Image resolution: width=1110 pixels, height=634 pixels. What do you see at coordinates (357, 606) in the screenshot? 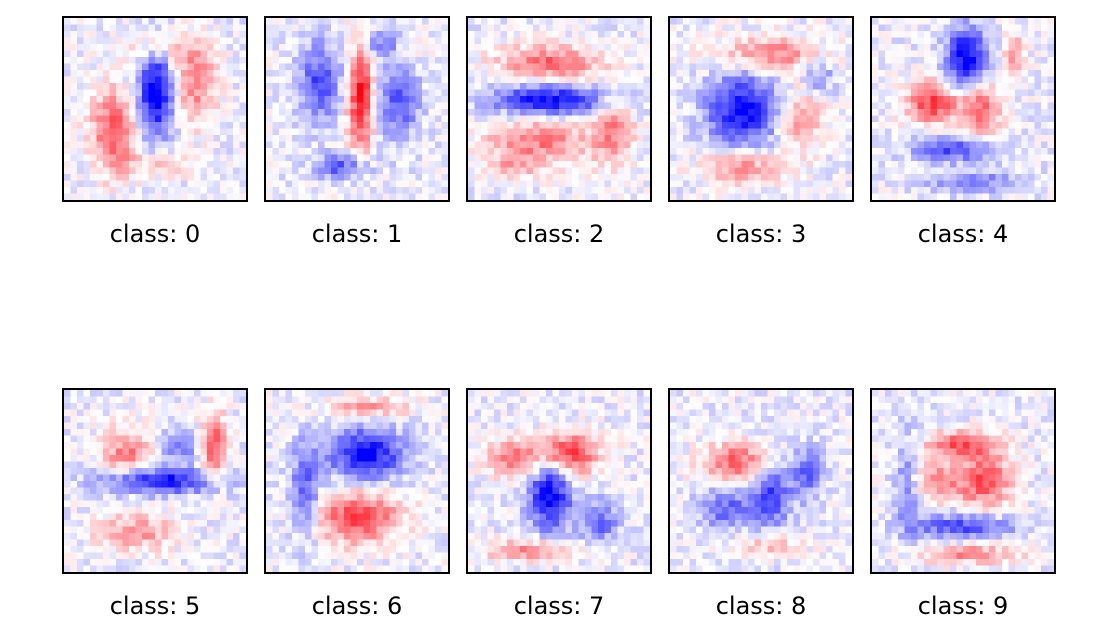
I see `class-label-6: class: 6` at bounding box center [357, 606].